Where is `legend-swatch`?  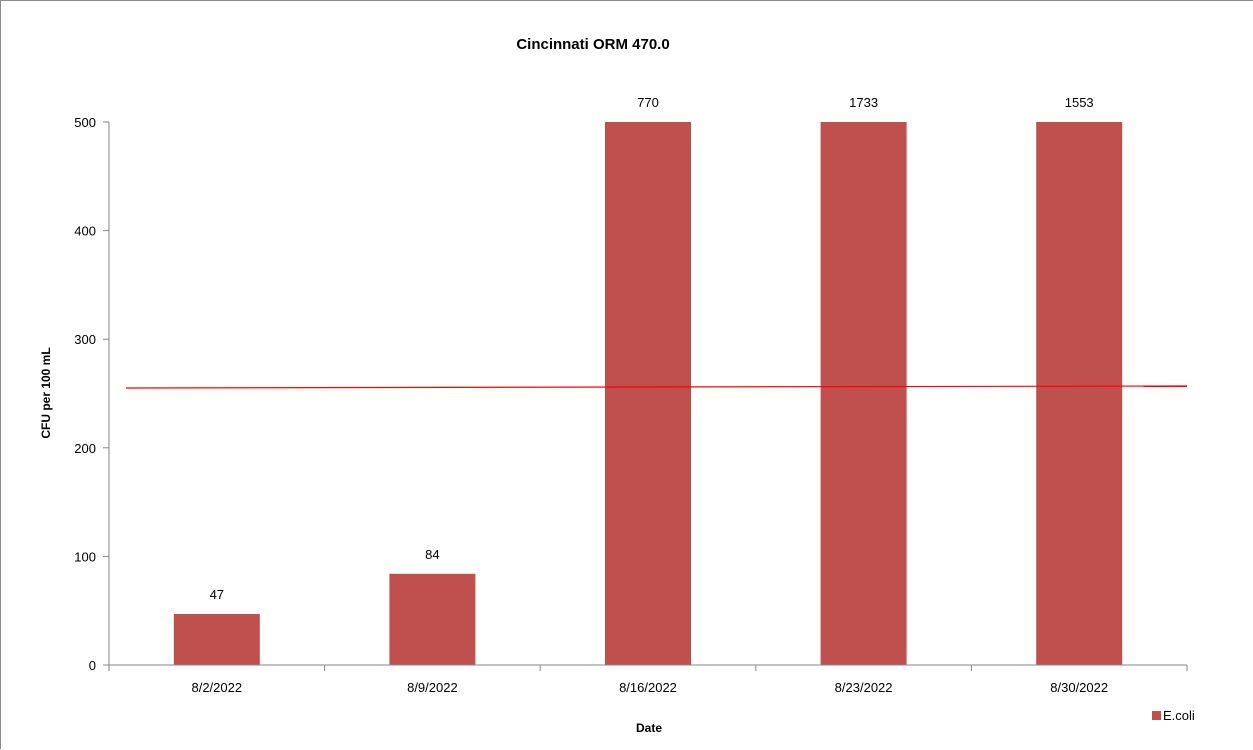 legend-swatch is located at coordinates (1156, 715).